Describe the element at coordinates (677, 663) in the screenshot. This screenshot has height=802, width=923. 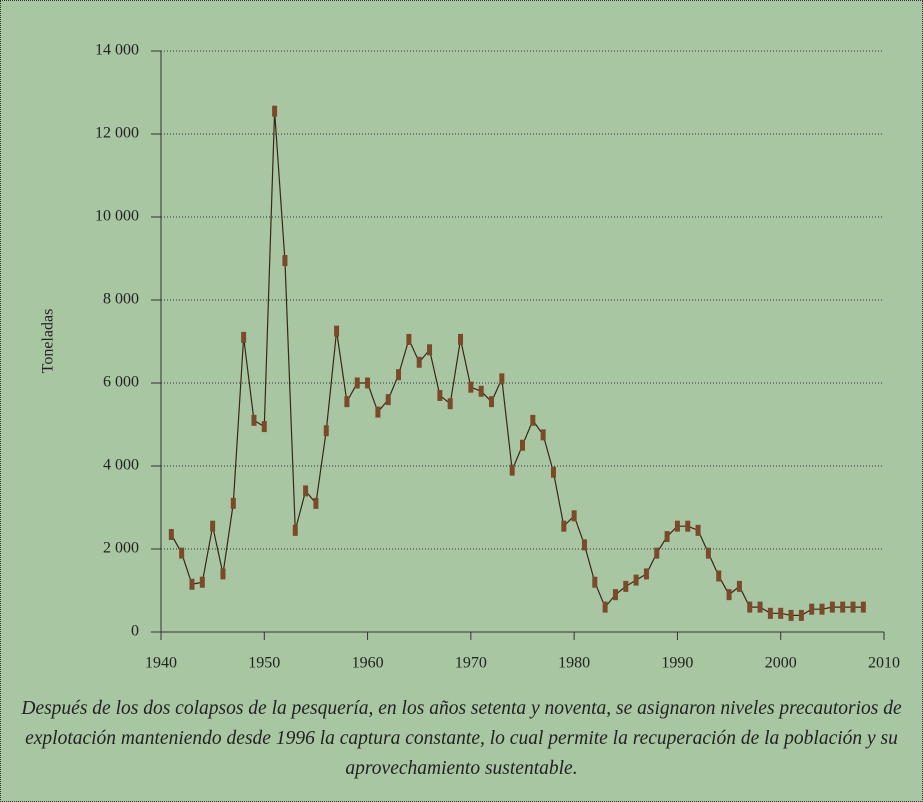
I see `x-tick-label: 1990` at that location.